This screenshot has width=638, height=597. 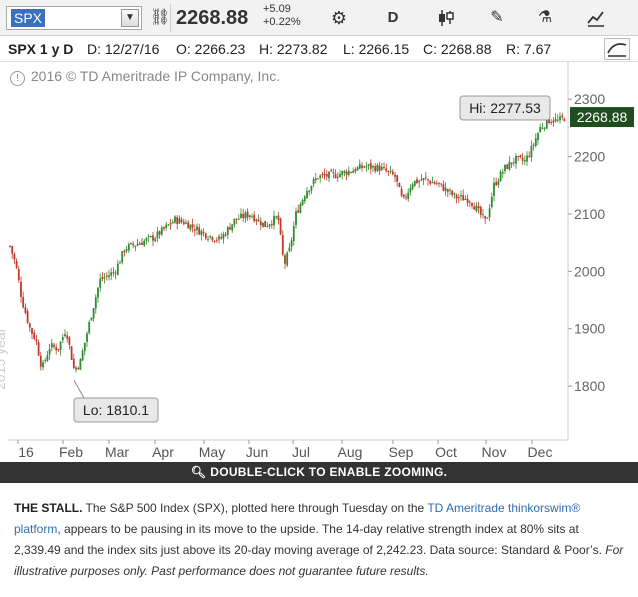 What do you see at coordinates (257, 452) in the screenshot?
I see `x-tick-label: Jun` at bounding box center [257, 452].